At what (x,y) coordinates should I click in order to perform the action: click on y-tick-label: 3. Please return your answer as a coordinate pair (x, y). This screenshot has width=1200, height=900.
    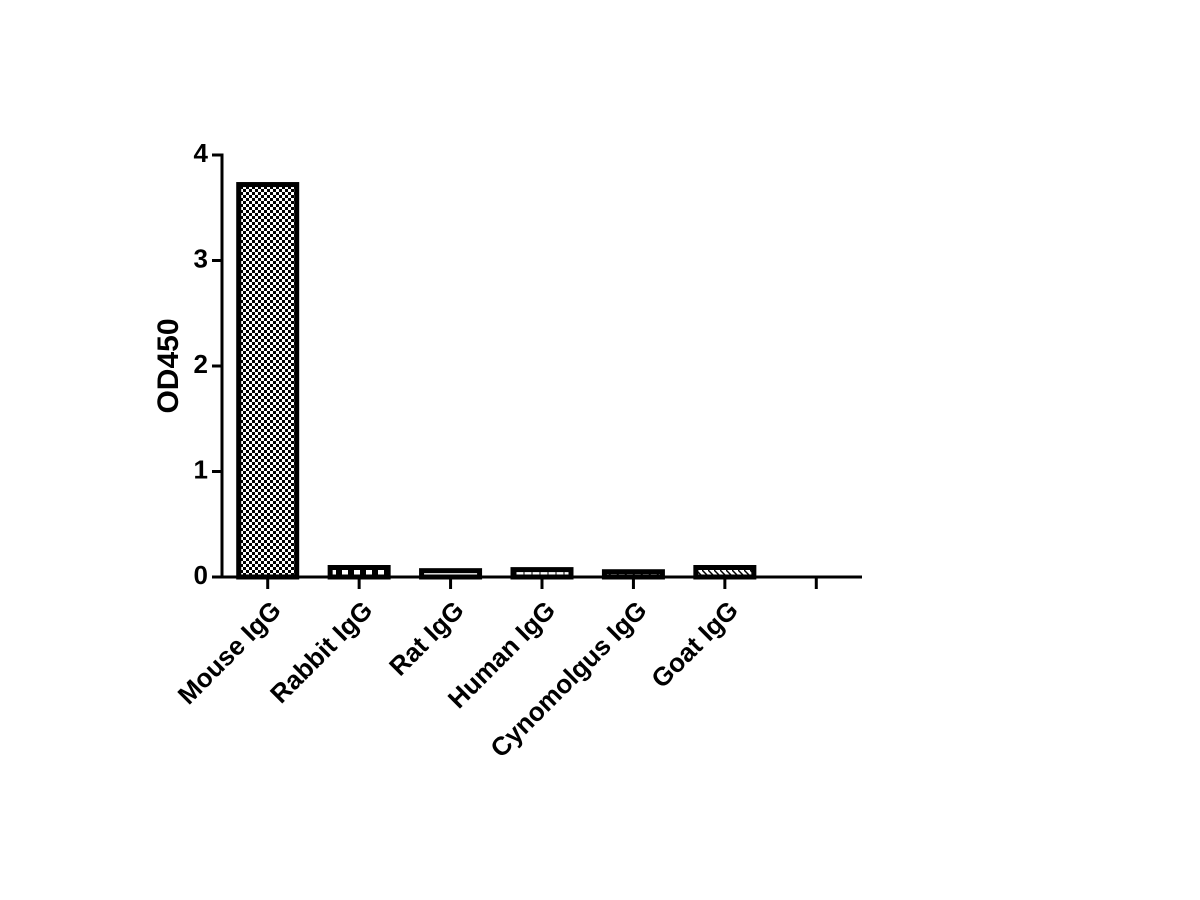
    Looking at the image, I should click on (201, 258).